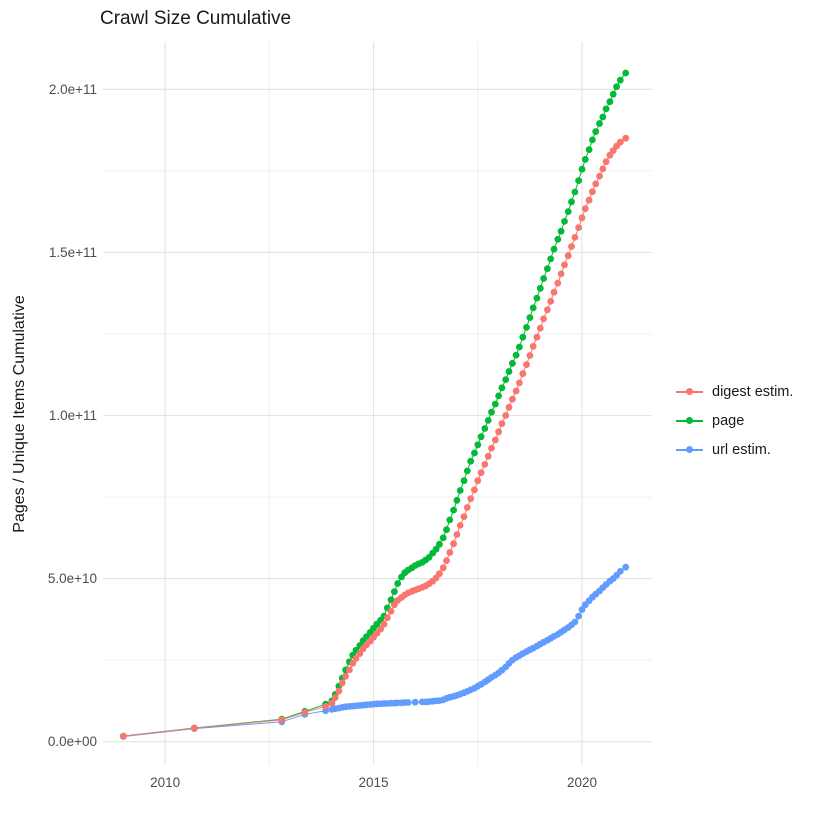  I want to click on y-tick-label: 1.5e+11, so click(73, 252).